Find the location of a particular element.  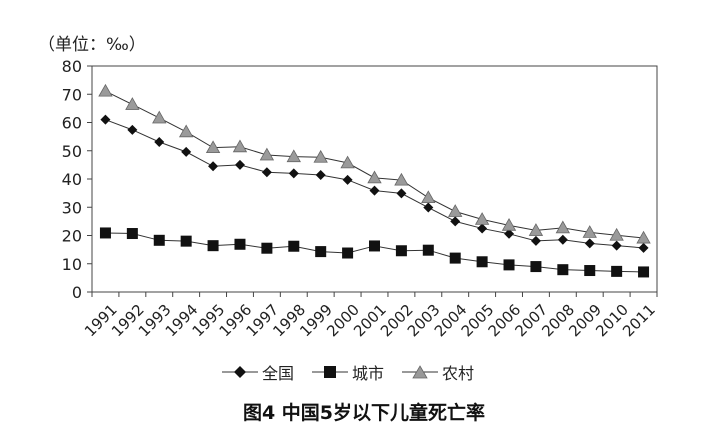

unit-label: （单位：‰） is located at coordinates (92, 45).